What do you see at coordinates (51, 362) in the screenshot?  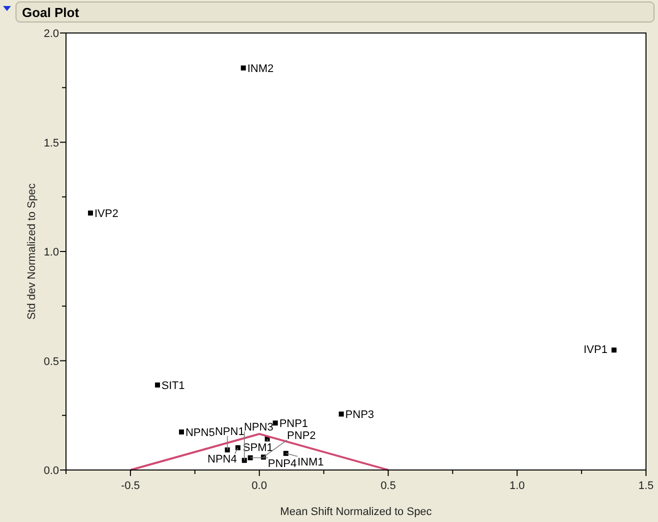 I see `y-tick-label: 0.5` at bounding box center [51, 362].